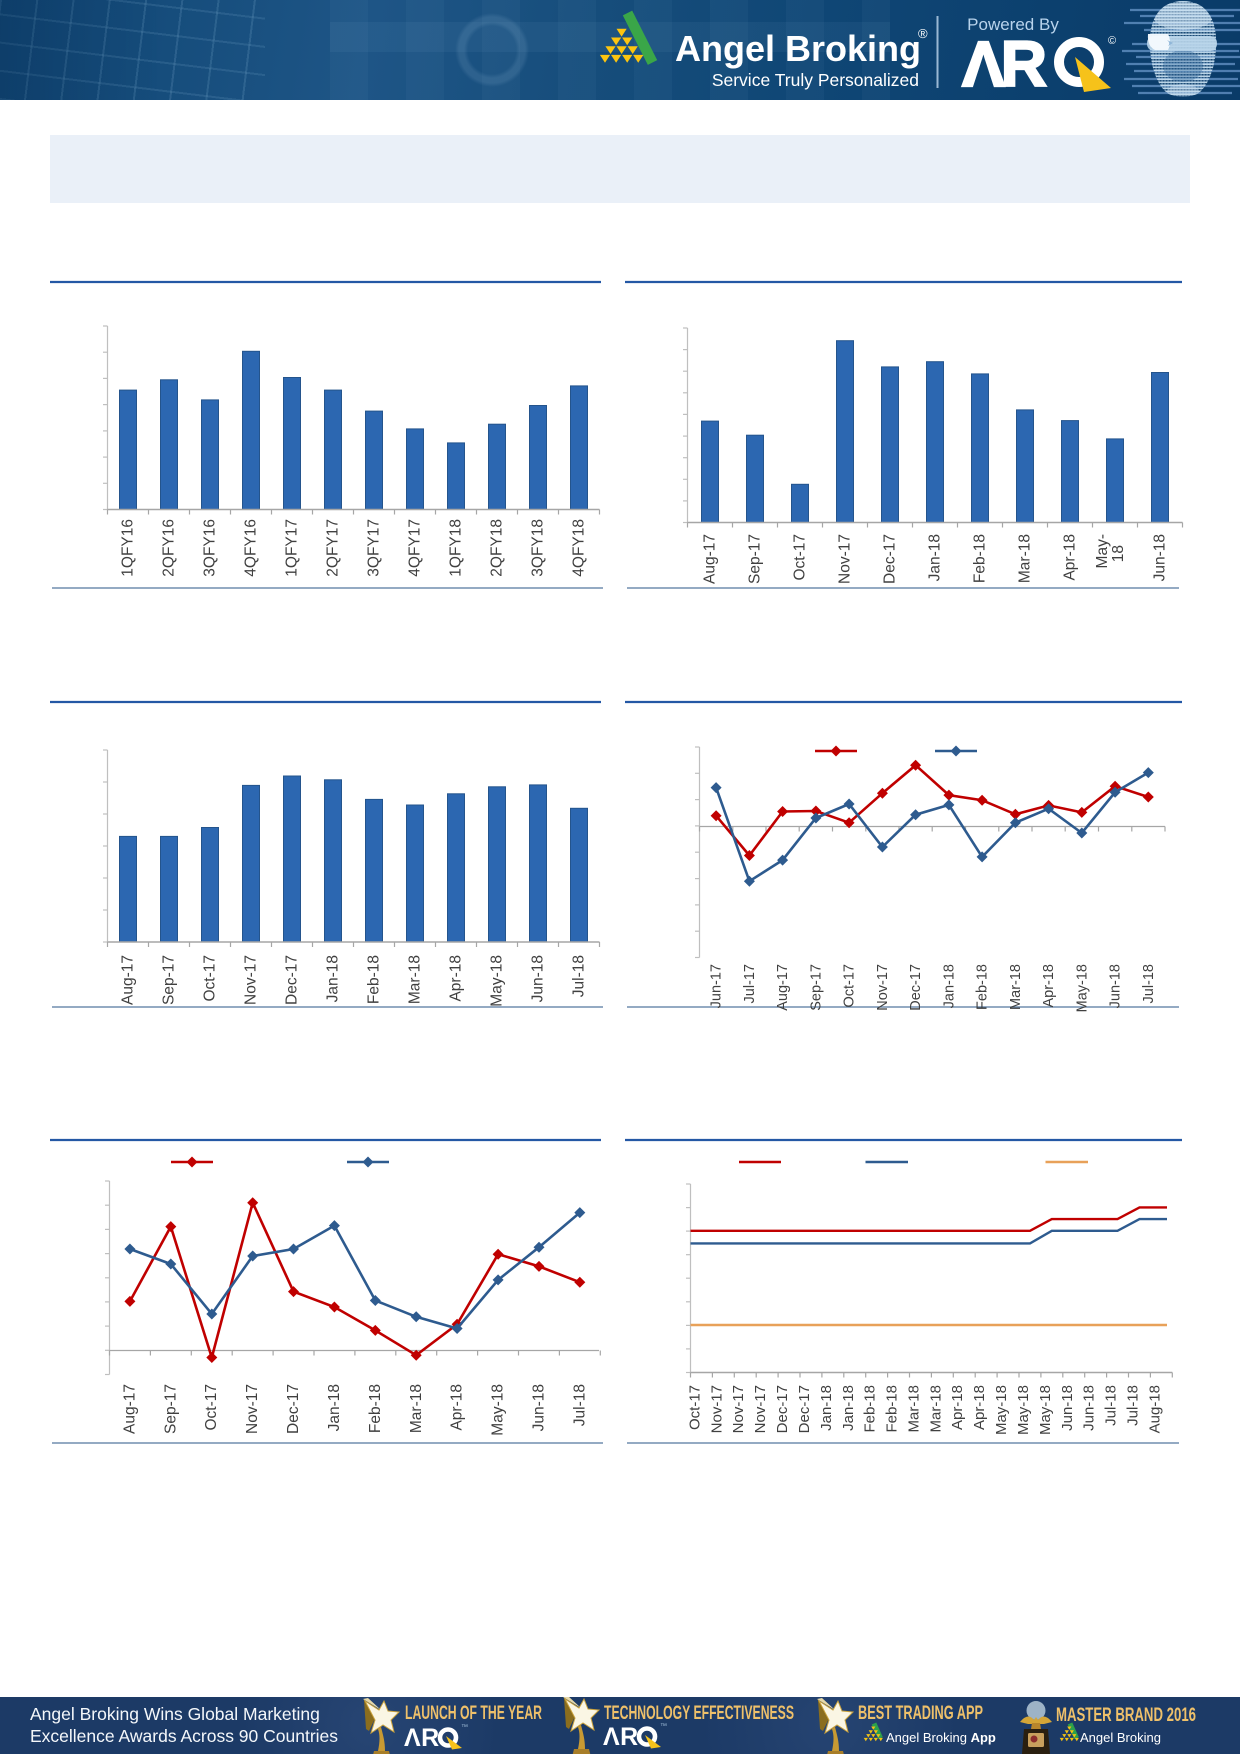  What do you see at coordinates (920, 1713) in the screenshot?
I see `svg-text: BEST TRADING APP` at bounding box center [920, 1713].